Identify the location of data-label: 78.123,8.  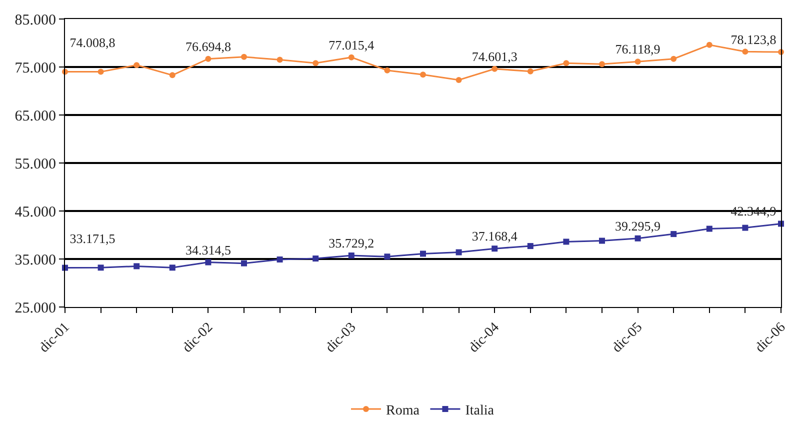
(753, 40).